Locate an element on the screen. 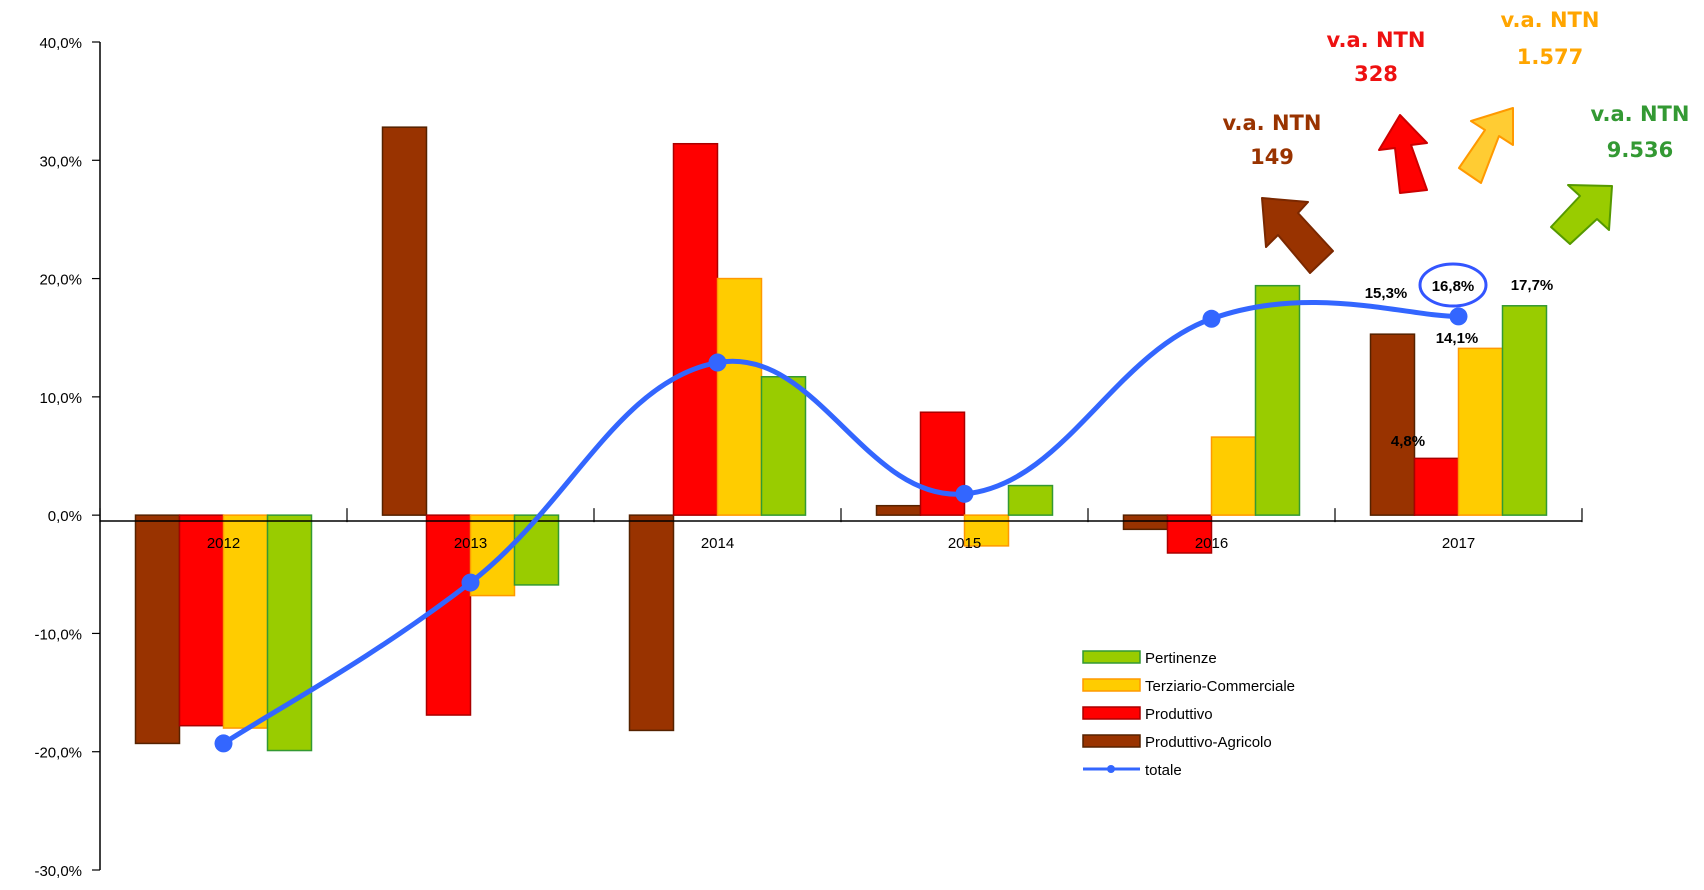 The height and width of the screenshot is (890, 1704). bar-produttivo-agricolo-2012 is located at coordinates (157, 629).